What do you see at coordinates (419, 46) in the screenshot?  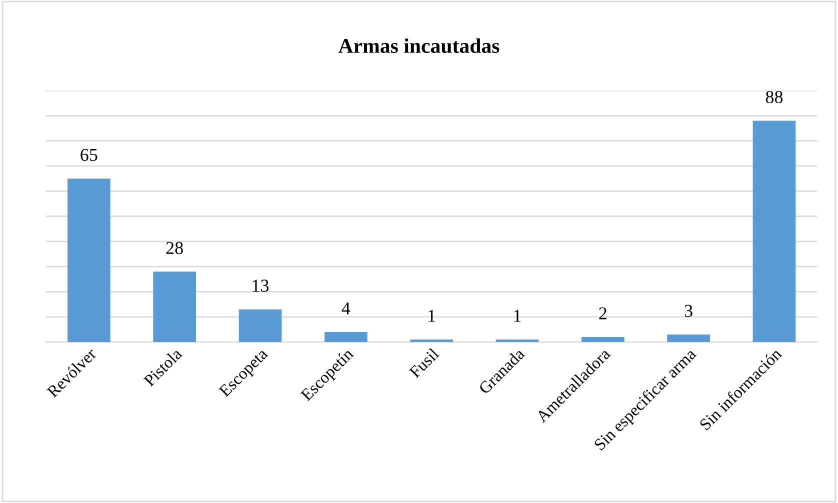 I see `chart-title: Armas incautadas` at bounding box center [419, 46].